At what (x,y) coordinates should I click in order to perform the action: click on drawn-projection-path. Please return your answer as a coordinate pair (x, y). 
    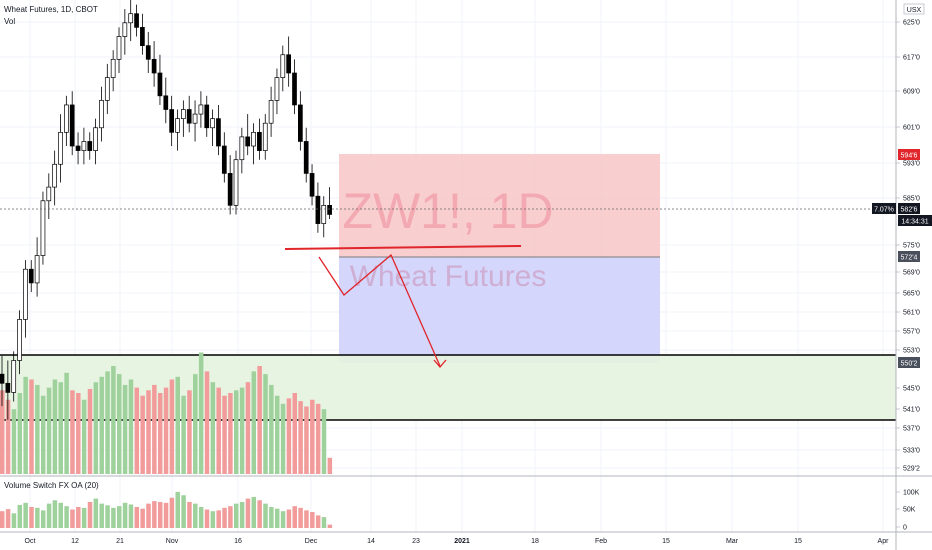
    Looking at the image, I should click on (379, 310).